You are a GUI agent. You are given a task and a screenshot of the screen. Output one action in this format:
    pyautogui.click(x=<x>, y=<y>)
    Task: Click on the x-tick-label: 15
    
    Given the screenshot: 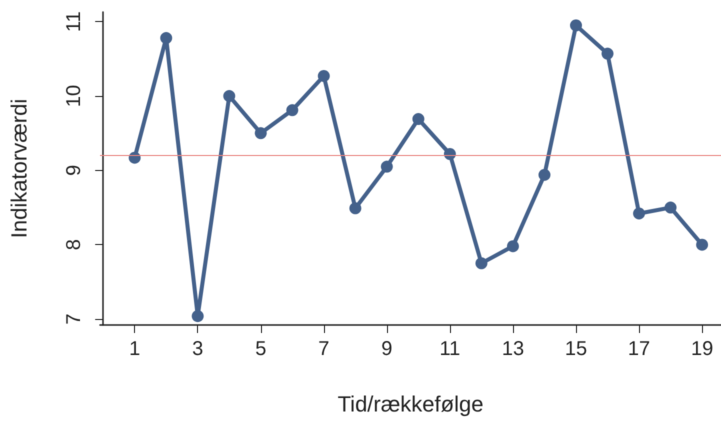 What is the action you would take?
    pyautogui.click(x=576, y=349)
    